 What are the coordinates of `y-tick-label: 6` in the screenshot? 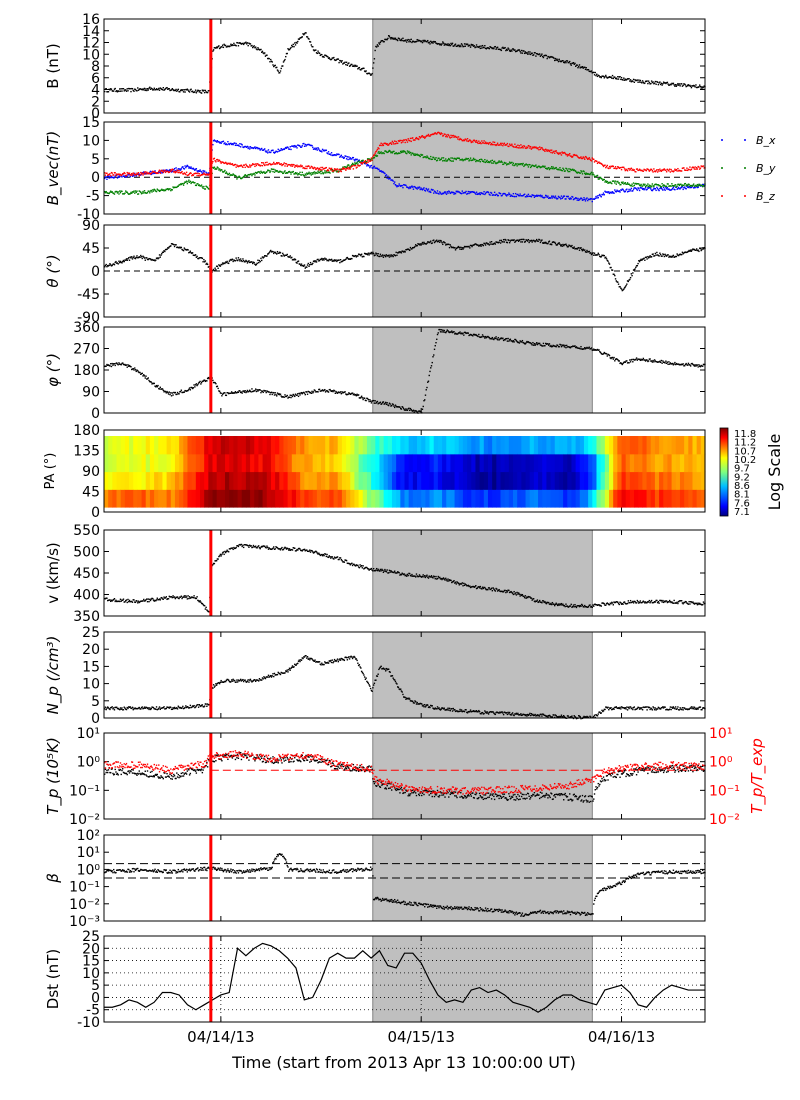 It's located at (95, 79).